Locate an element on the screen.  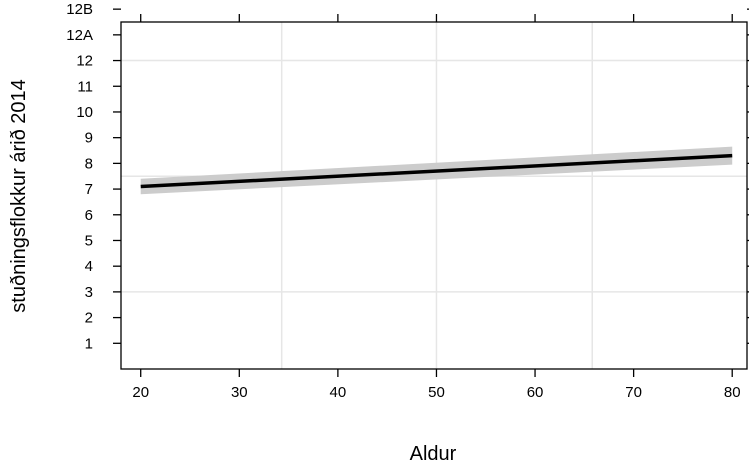
y-axis-title: stuðningsflokkur árið 2014 is located at coordinates (19, 195).